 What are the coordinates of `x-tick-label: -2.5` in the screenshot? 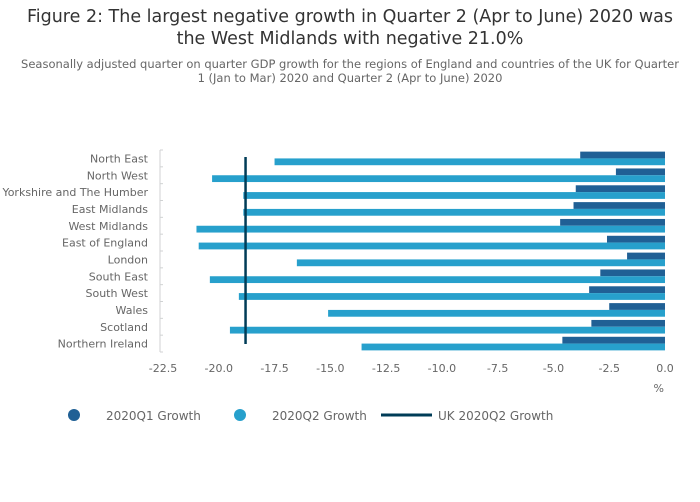 It's located at (608, 368).